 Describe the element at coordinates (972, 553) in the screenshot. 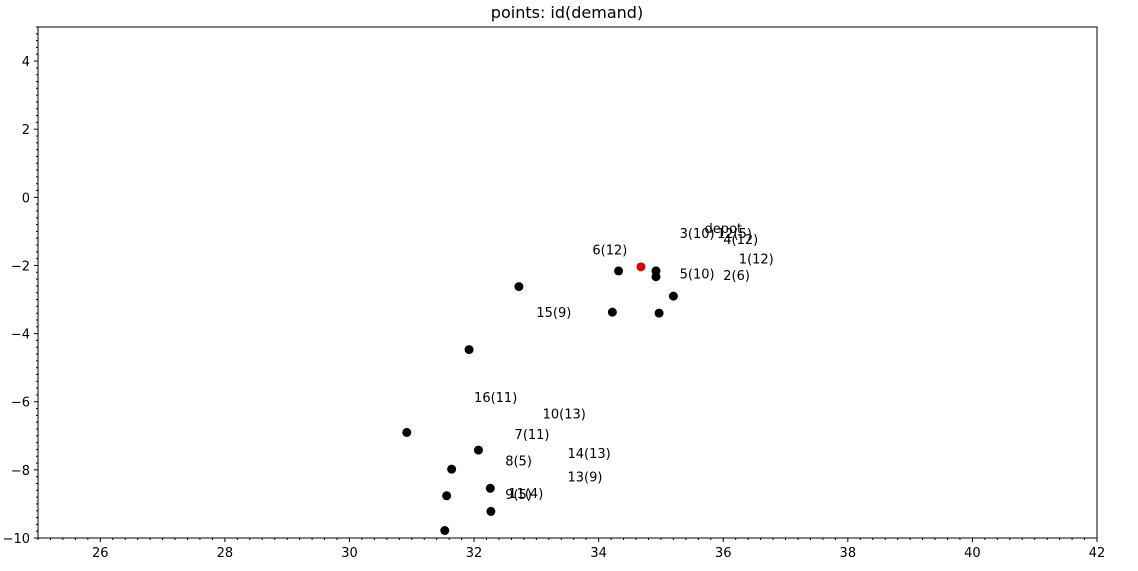

I see `x-tick-label: 40` at that location.